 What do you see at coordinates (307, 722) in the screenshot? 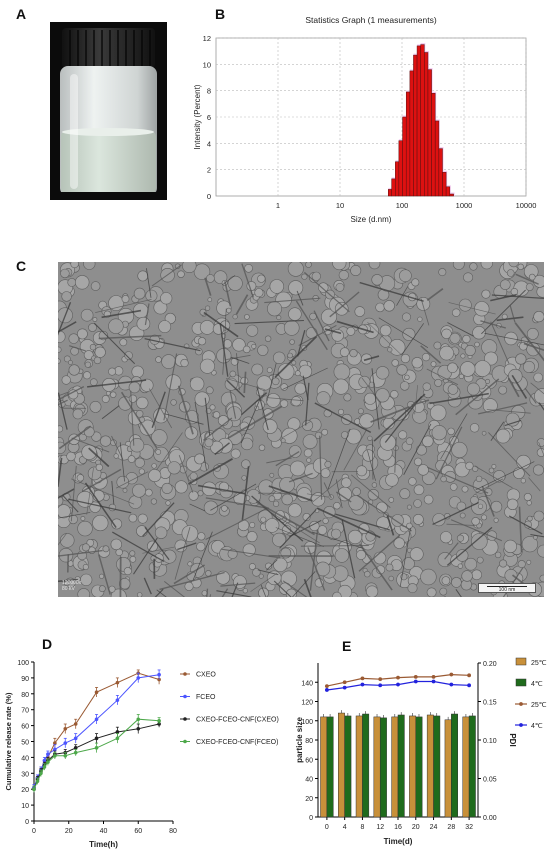
I see `chart-e-ytick-label: 100` at bounding box center [307, 722].